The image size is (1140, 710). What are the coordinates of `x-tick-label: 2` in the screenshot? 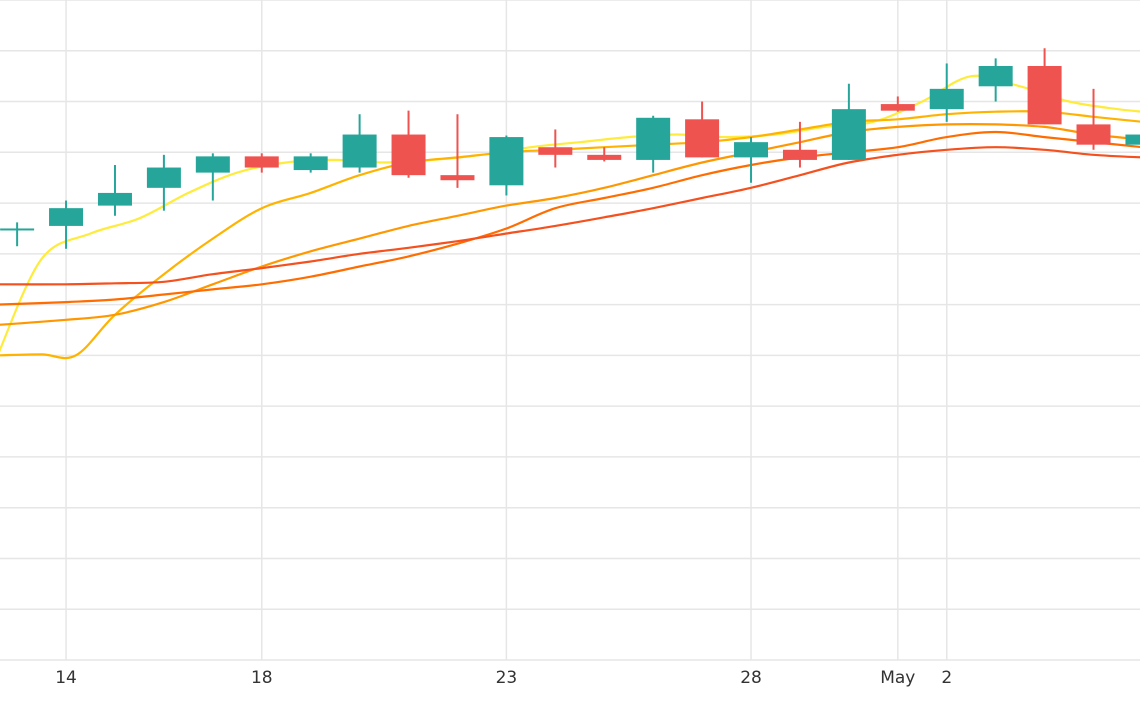 It's located at (946, 678).